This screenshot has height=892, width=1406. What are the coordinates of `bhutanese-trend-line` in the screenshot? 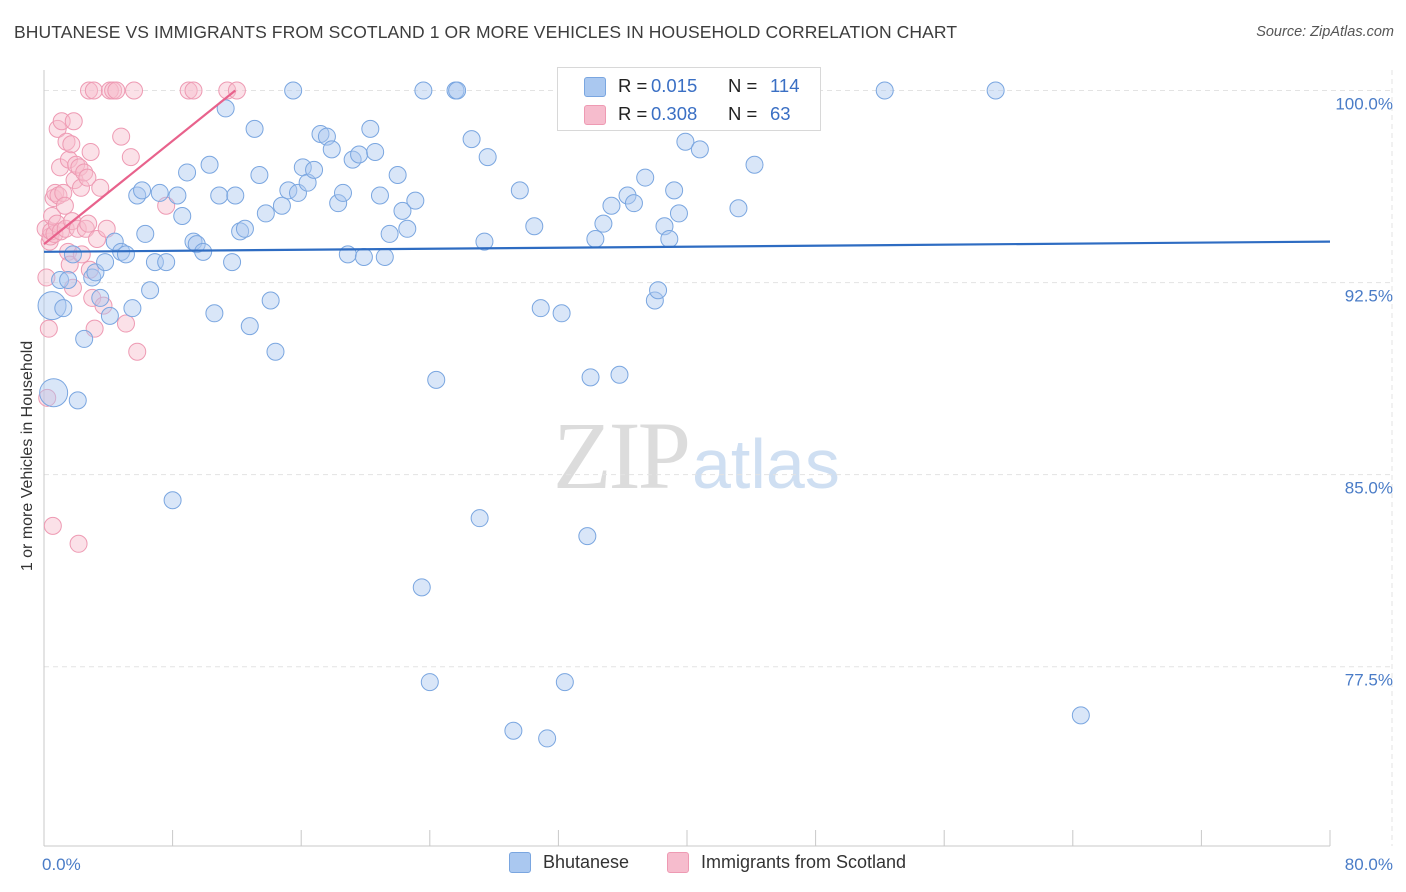 It's located at (687, 246).